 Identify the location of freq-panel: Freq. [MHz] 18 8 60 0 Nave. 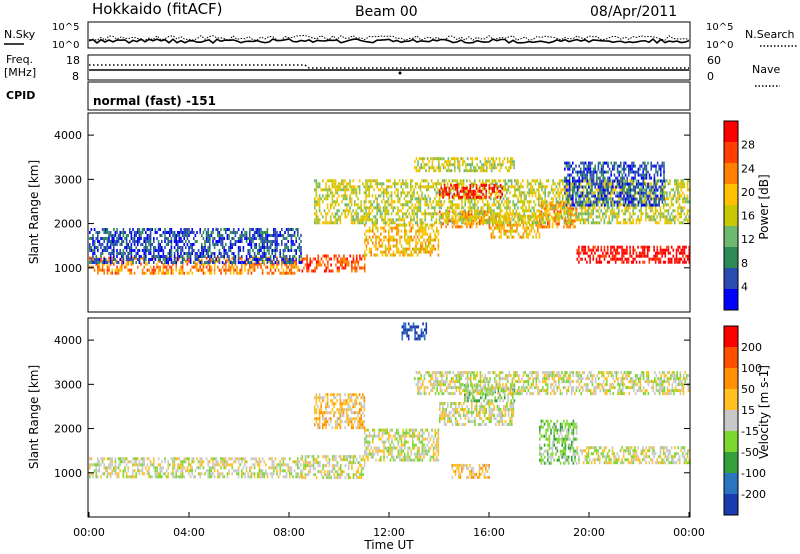
(392, 70).